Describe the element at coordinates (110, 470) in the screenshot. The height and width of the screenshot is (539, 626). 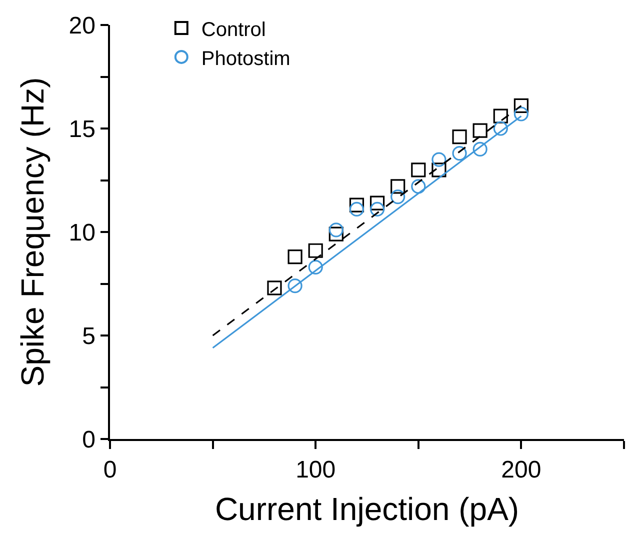
I see `x-tick-label: 0` at that location.